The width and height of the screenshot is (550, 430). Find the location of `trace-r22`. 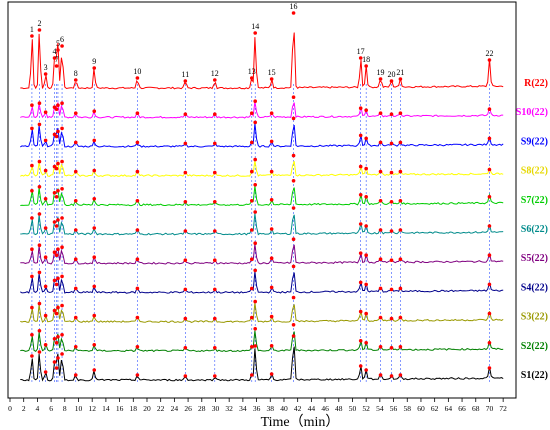

trace-r22 is located at coordinates (262, 61).